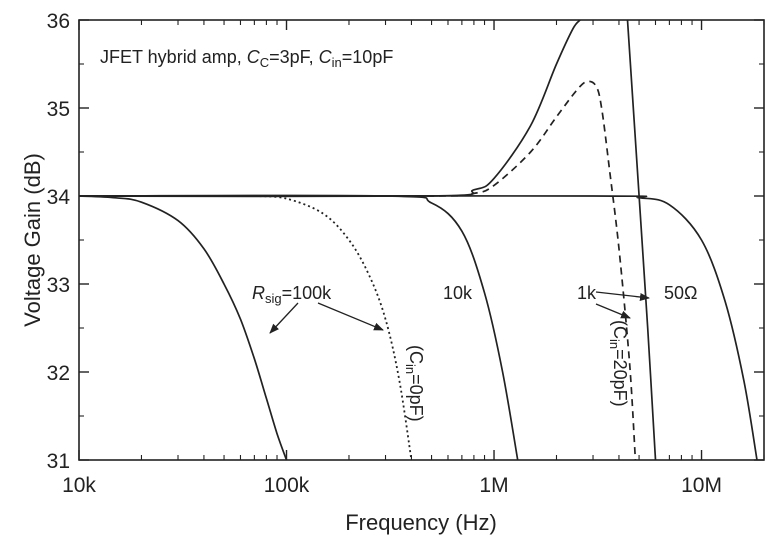  Describe the element at coordinates (350, 316) in the screenshot. I see `arrow-rsig-dotted` at that location.